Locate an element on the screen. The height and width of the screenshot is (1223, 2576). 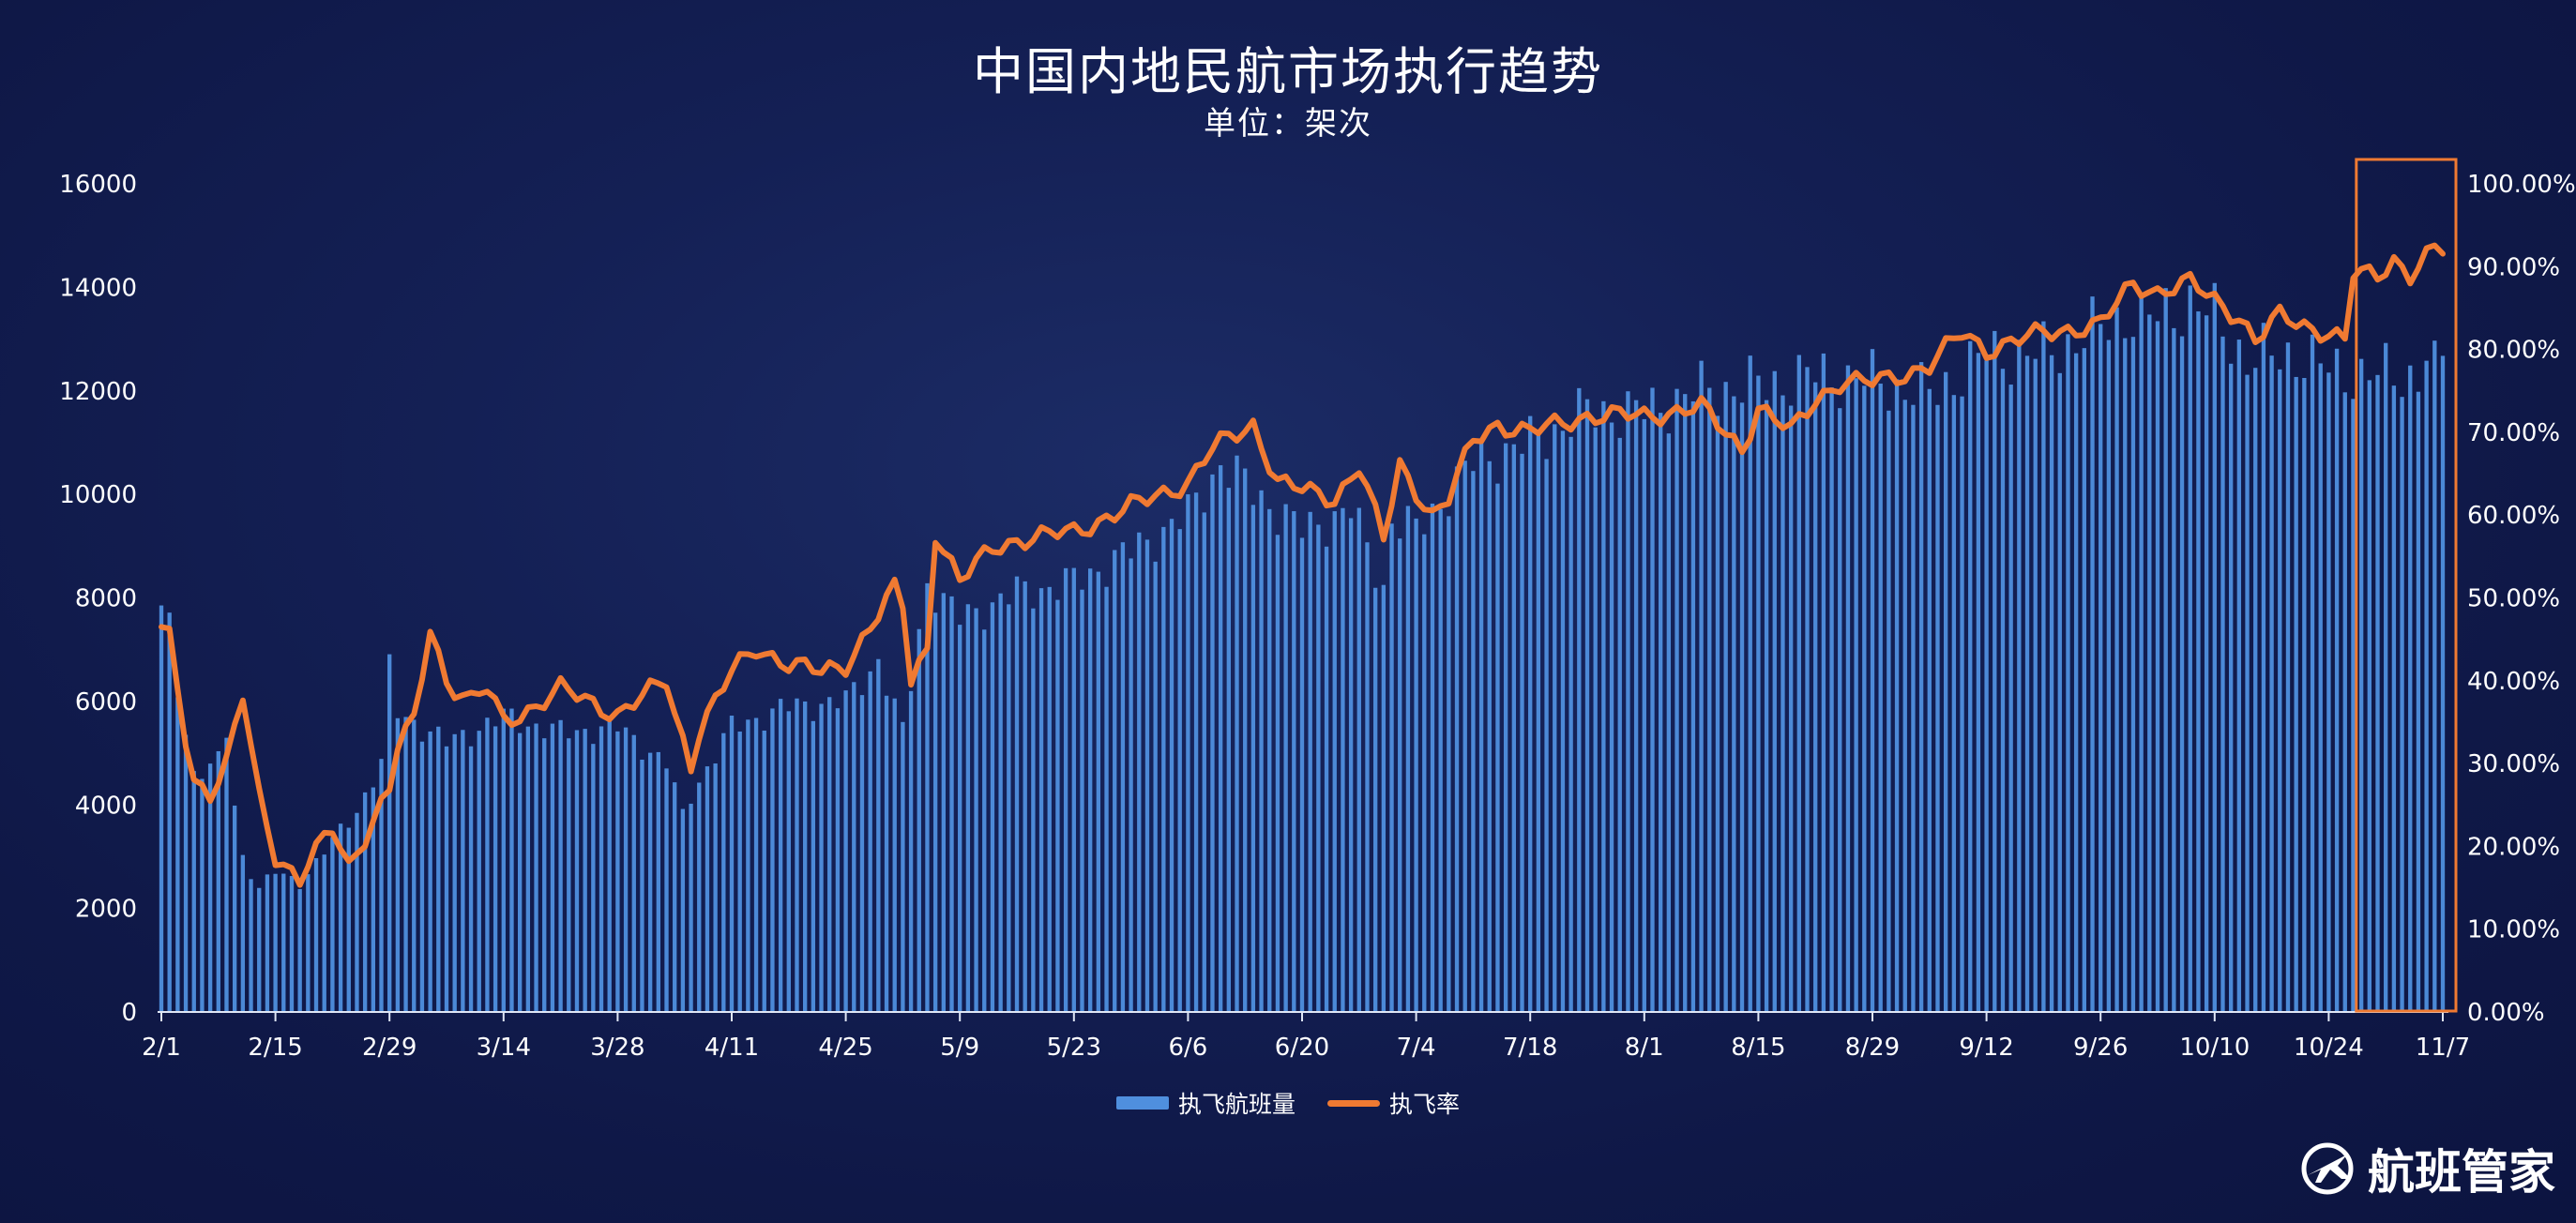
legend-item-exec-rate: 执飞率 is located at coordinates (1393, 1103).